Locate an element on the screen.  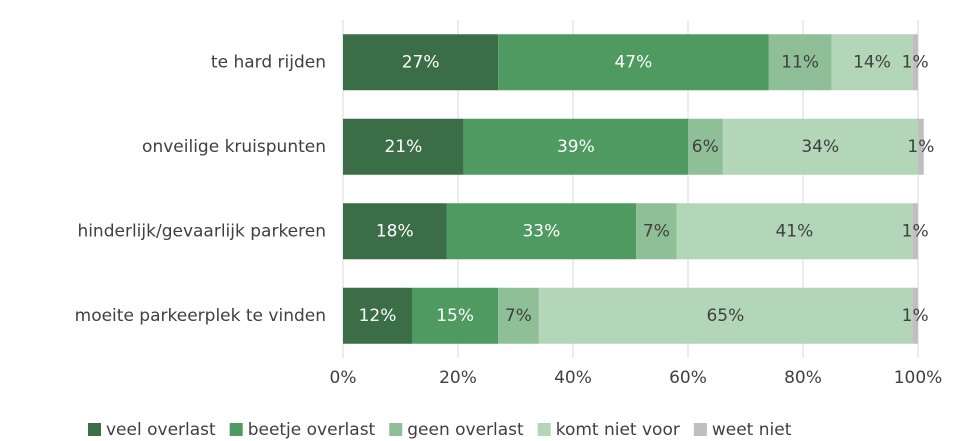
category-label: onveilige kruispunten is located at coordinates (234, 147).